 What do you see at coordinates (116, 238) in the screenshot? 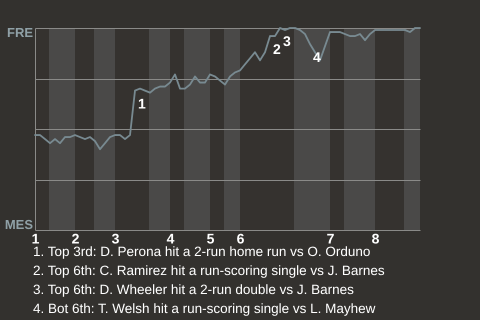
I see `x-tick-label: 3` at bounding box center [116, 238].